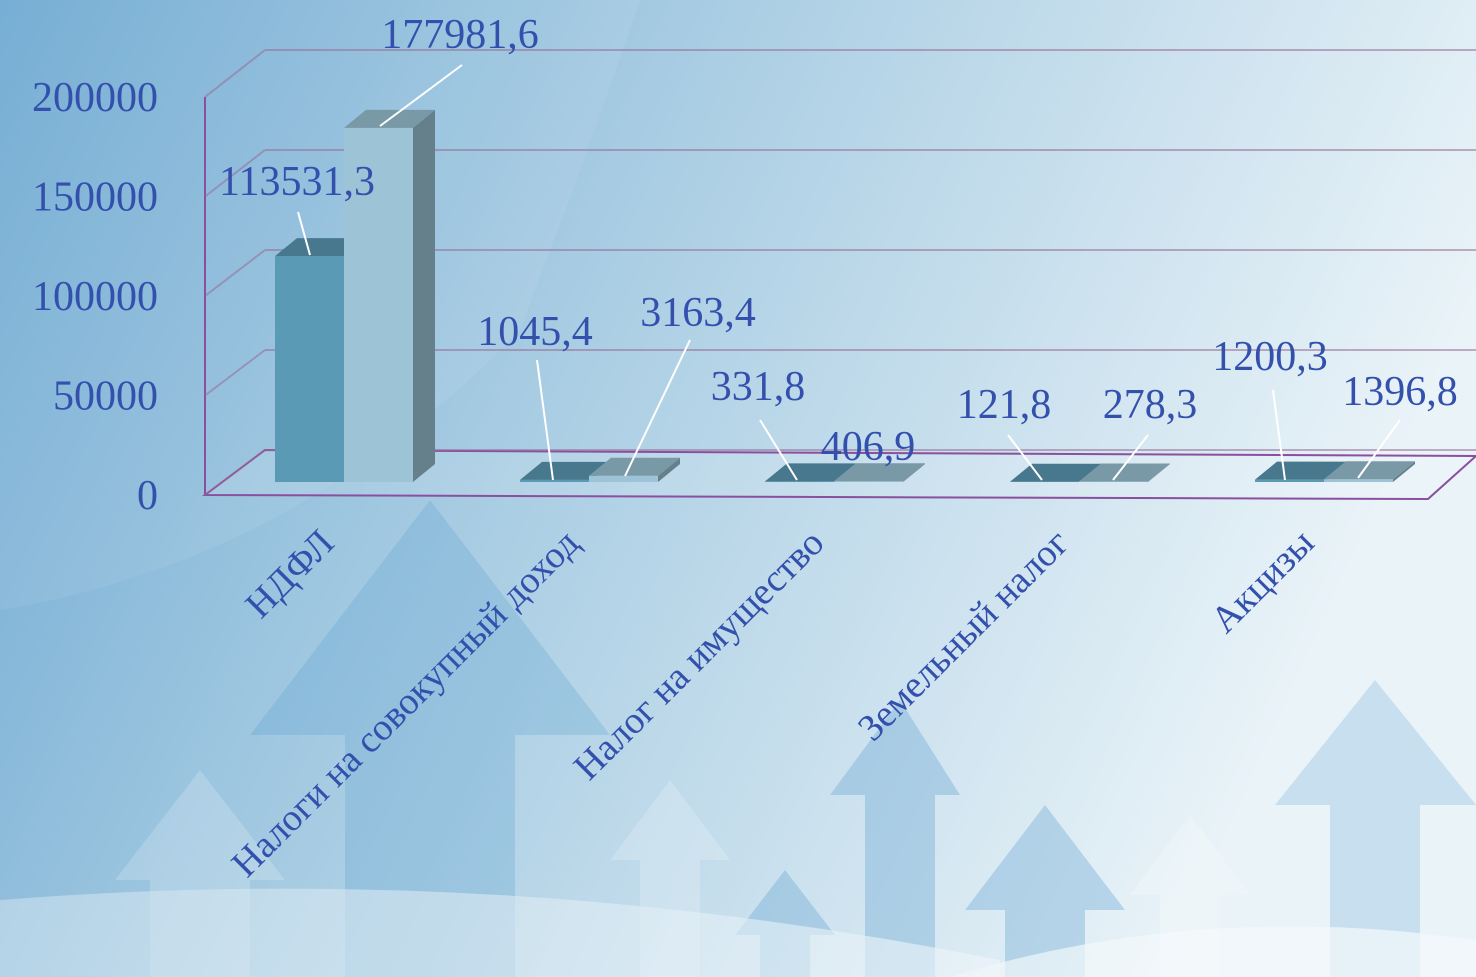 This screenshot has height=977, width=1476. I want to click on value-label: 1200,3, so click(1270, 357).